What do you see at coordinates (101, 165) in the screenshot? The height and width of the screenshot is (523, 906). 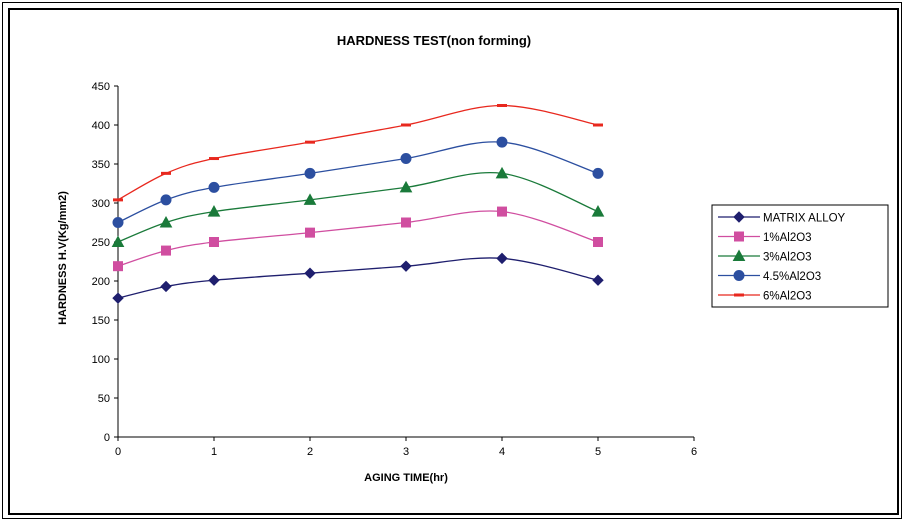 I see `y-tick-label: 350` at bounding box center [101, 165].